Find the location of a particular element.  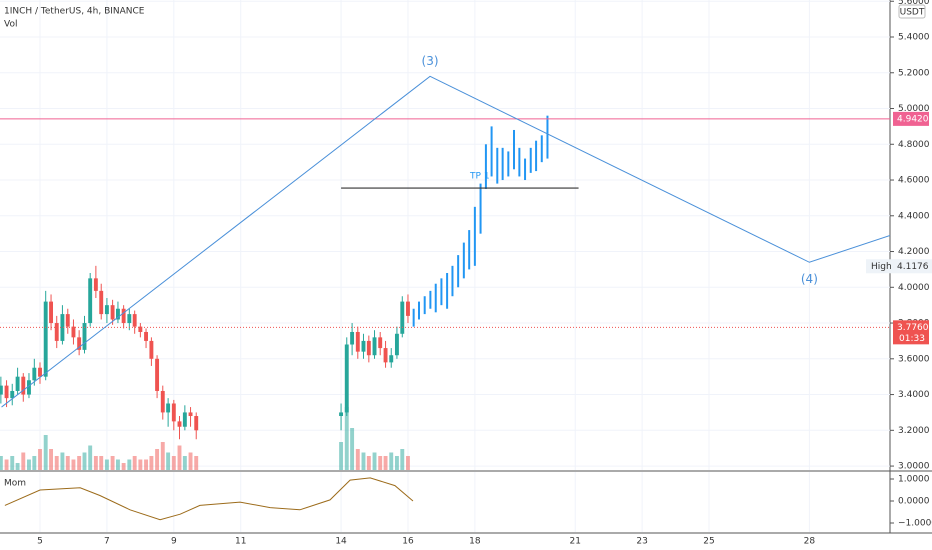

last-badge is located at coordinates (911, 332).